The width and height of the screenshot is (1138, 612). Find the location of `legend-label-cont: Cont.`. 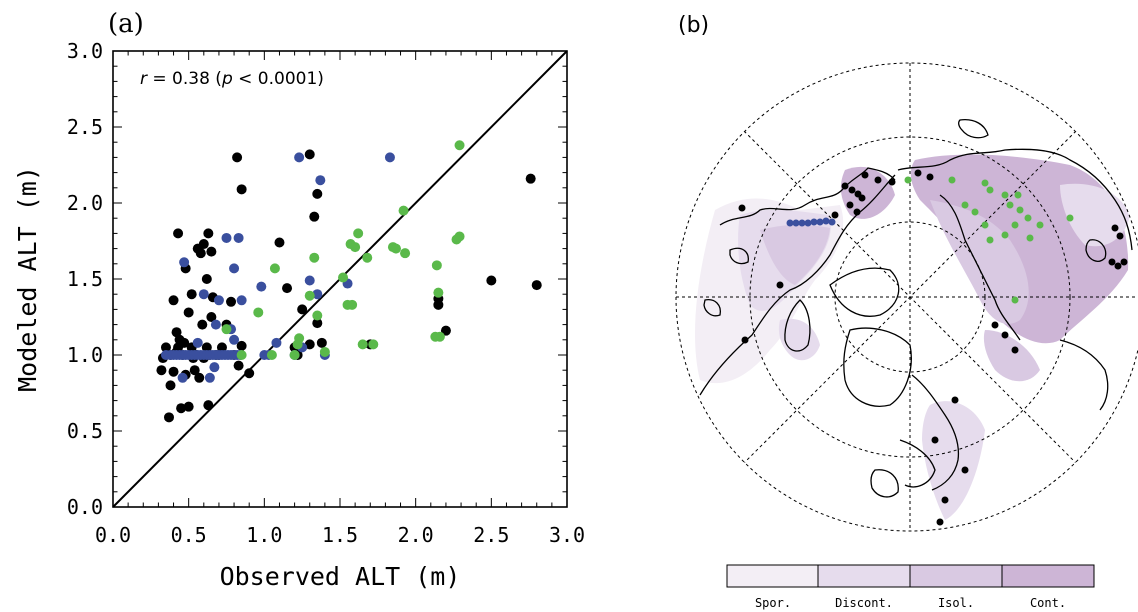

legend-label-cont: Cont. is located at coordinates (1048, 603).